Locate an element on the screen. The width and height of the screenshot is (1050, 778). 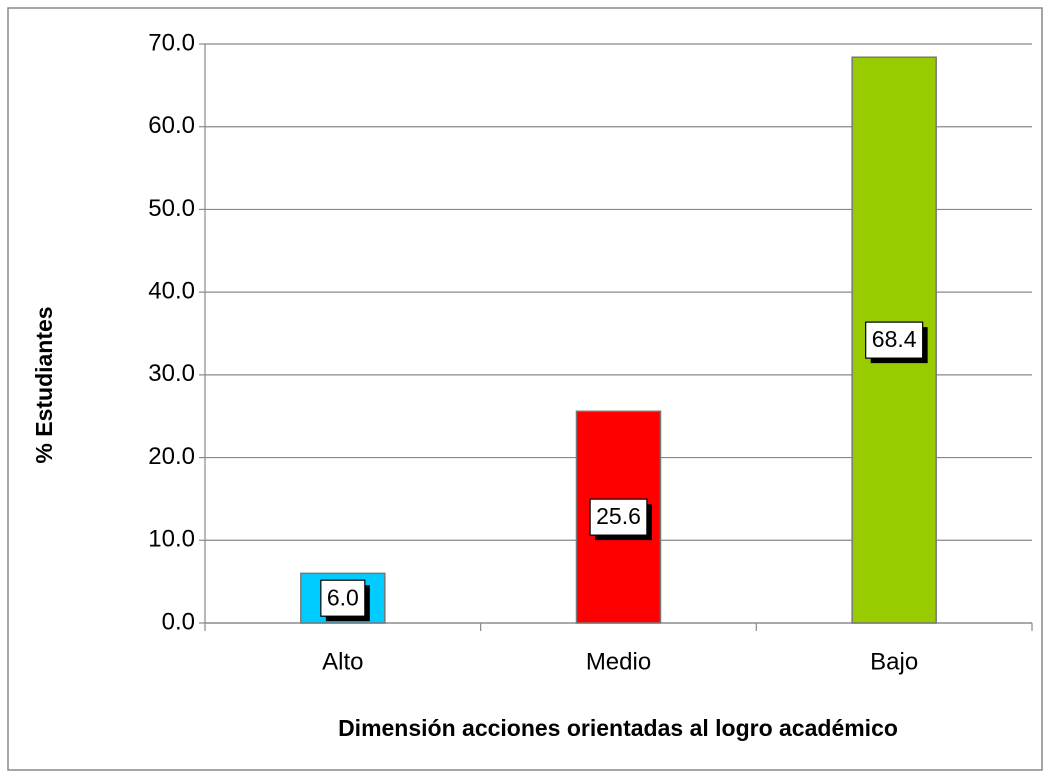
y-tick-label: 40.0 is located at coordinates (171, 290).